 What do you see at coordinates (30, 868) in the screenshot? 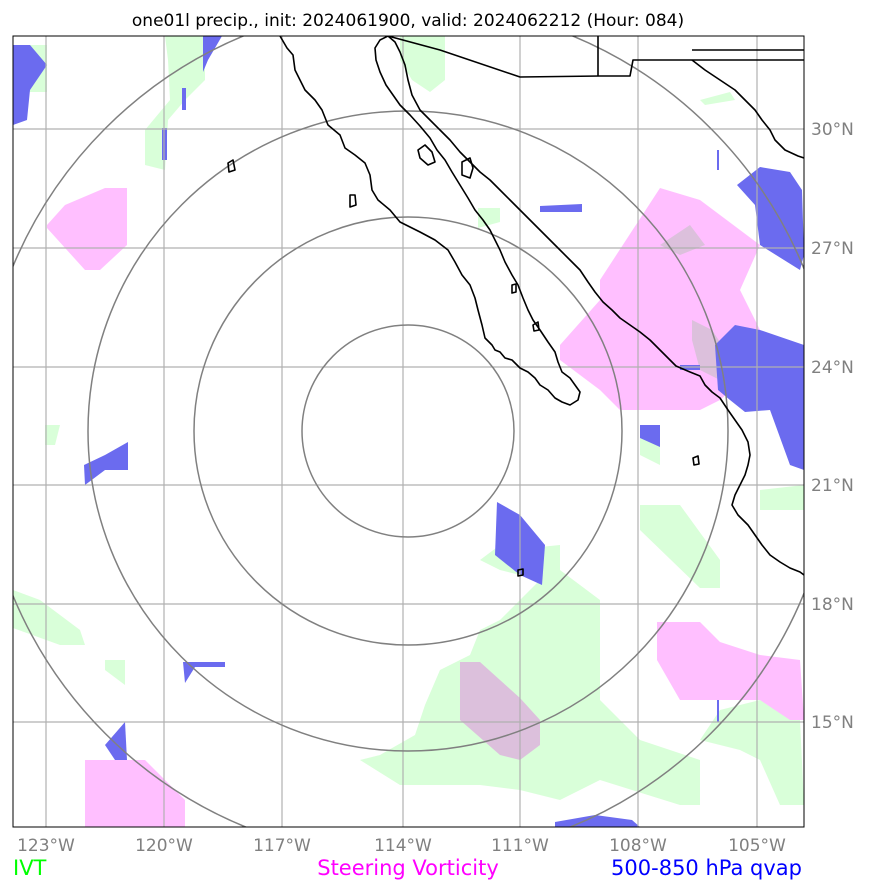
I see `legend-ivt: IVT` at bounding box center [30, 868].